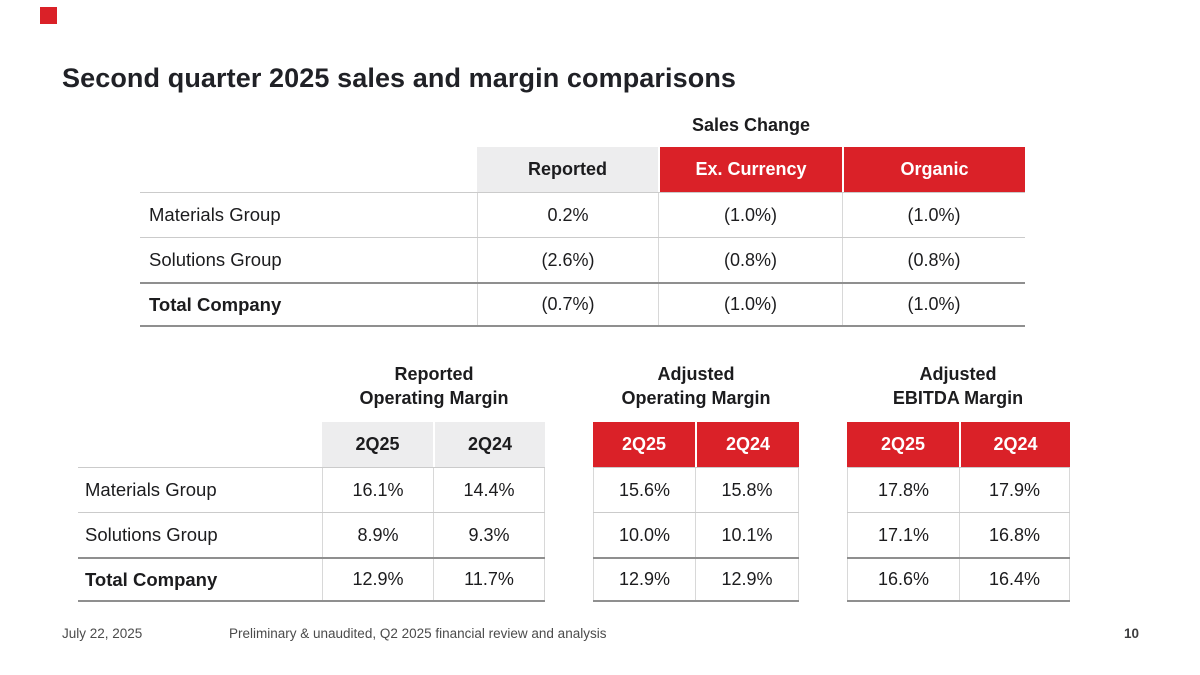 The height and width of the screenshot is (675, 1200). What do you see at coordinates (644, 490) in the screenshot?
I see `cell-value: 15.6%` at bounding box center [644, 490].